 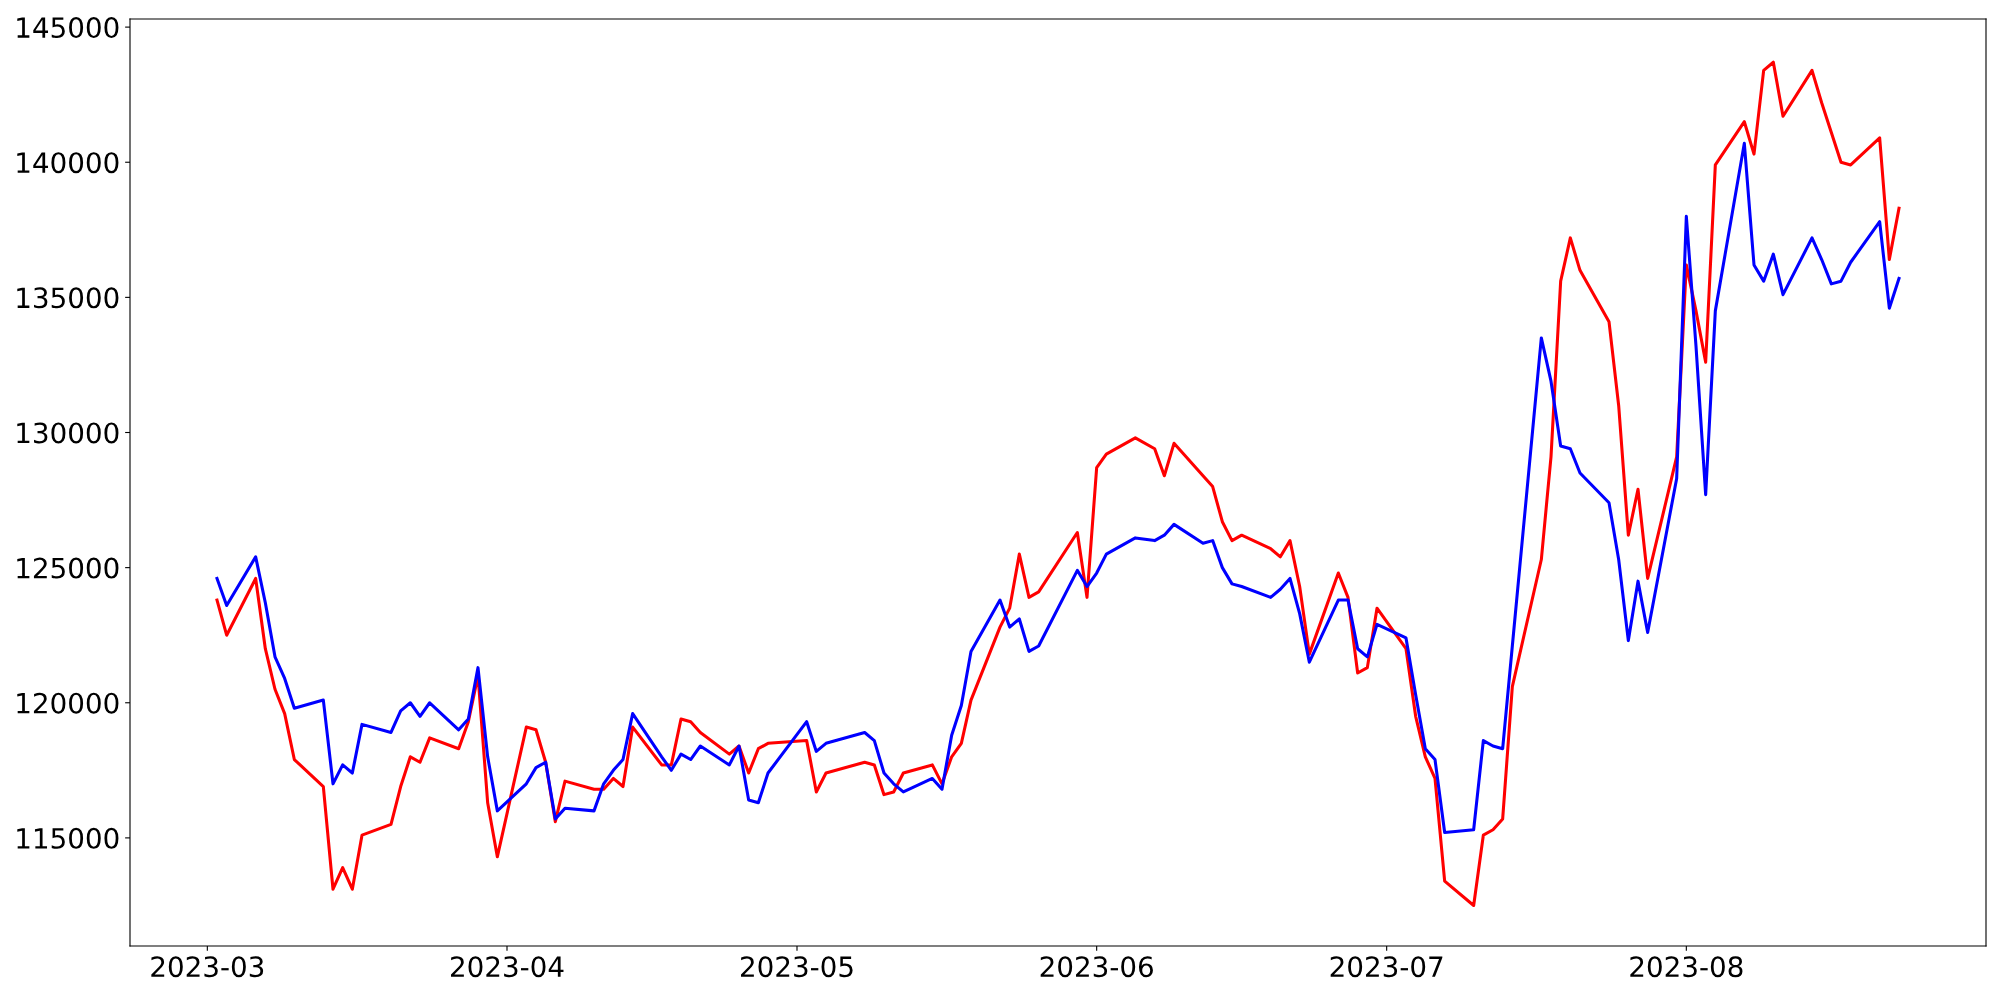 I want to click on y-tick-label: 120000, so click(x=68, y=703).